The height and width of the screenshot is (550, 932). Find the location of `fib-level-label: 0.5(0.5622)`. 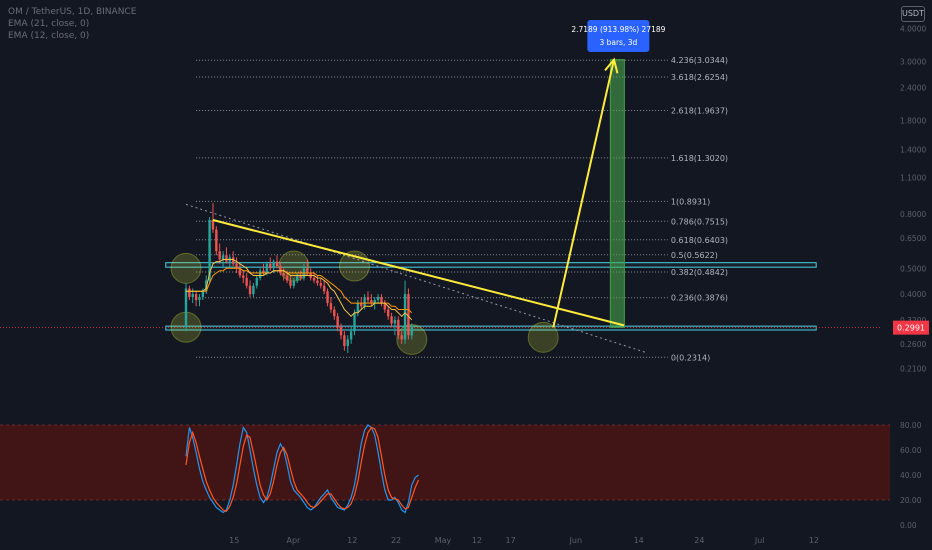

fib-level-label: 0.5(0.5622) is located at coordinates (694, 255).